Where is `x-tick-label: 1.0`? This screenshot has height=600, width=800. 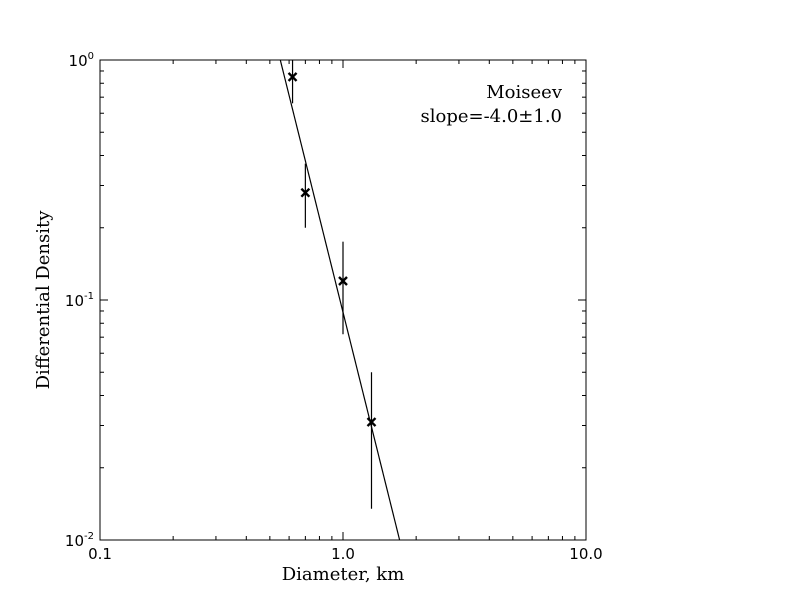
x-tick-label: 1.0 is located at coordinates (343, 554).